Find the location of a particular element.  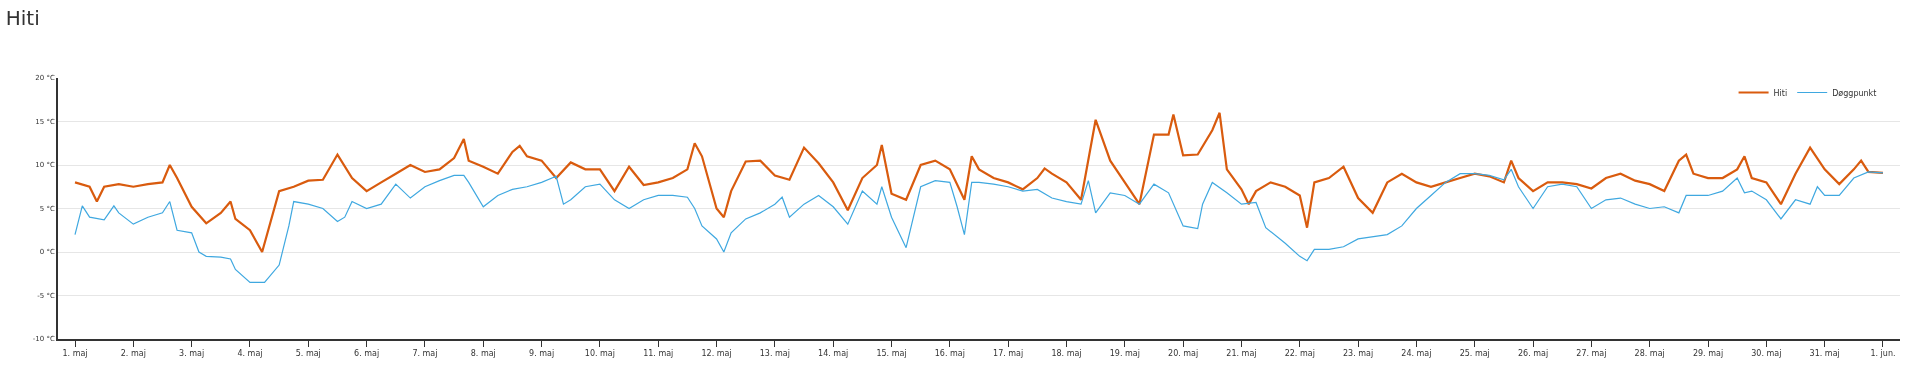

x-tick-label: 16. maj is located at coordinates (949, 354).